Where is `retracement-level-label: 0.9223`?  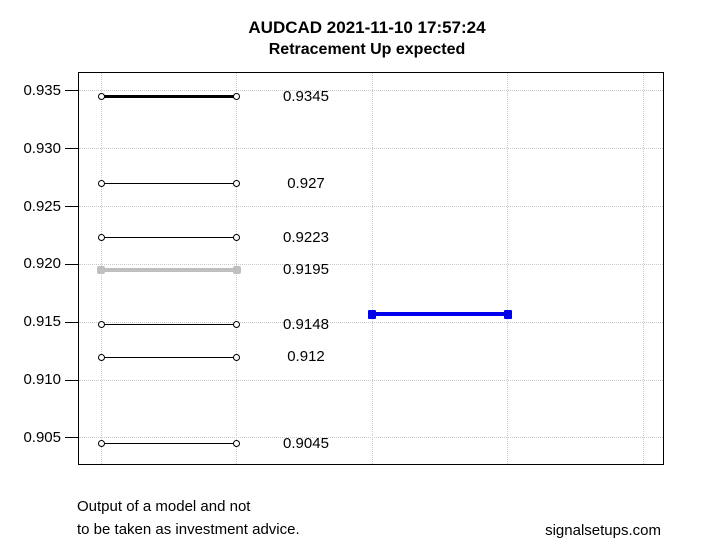
retracement-level-label: 0.9223 is located at coordinates (306, 237).